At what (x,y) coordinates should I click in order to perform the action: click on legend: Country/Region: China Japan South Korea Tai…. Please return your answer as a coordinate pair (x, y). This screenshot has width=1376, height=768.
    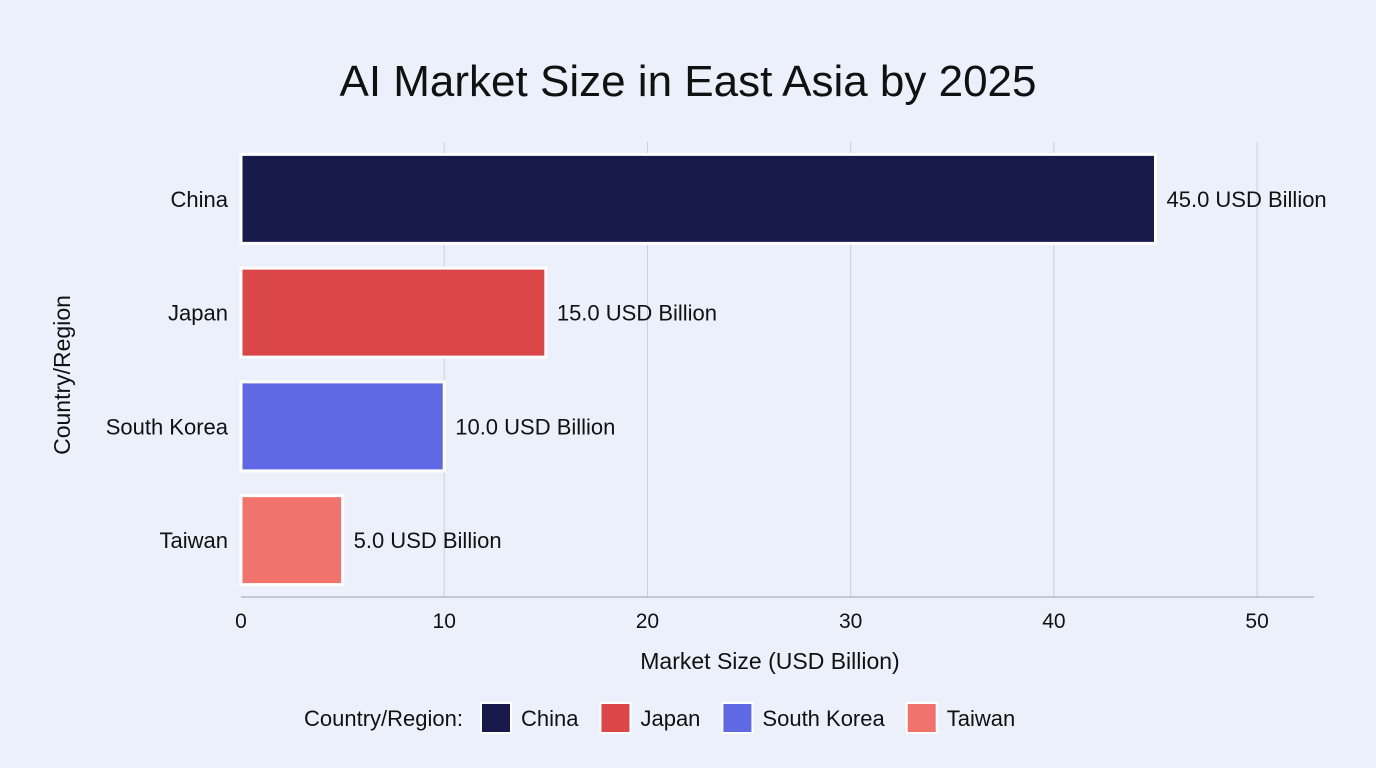
    Looking at the image, I should click on (659, 718).